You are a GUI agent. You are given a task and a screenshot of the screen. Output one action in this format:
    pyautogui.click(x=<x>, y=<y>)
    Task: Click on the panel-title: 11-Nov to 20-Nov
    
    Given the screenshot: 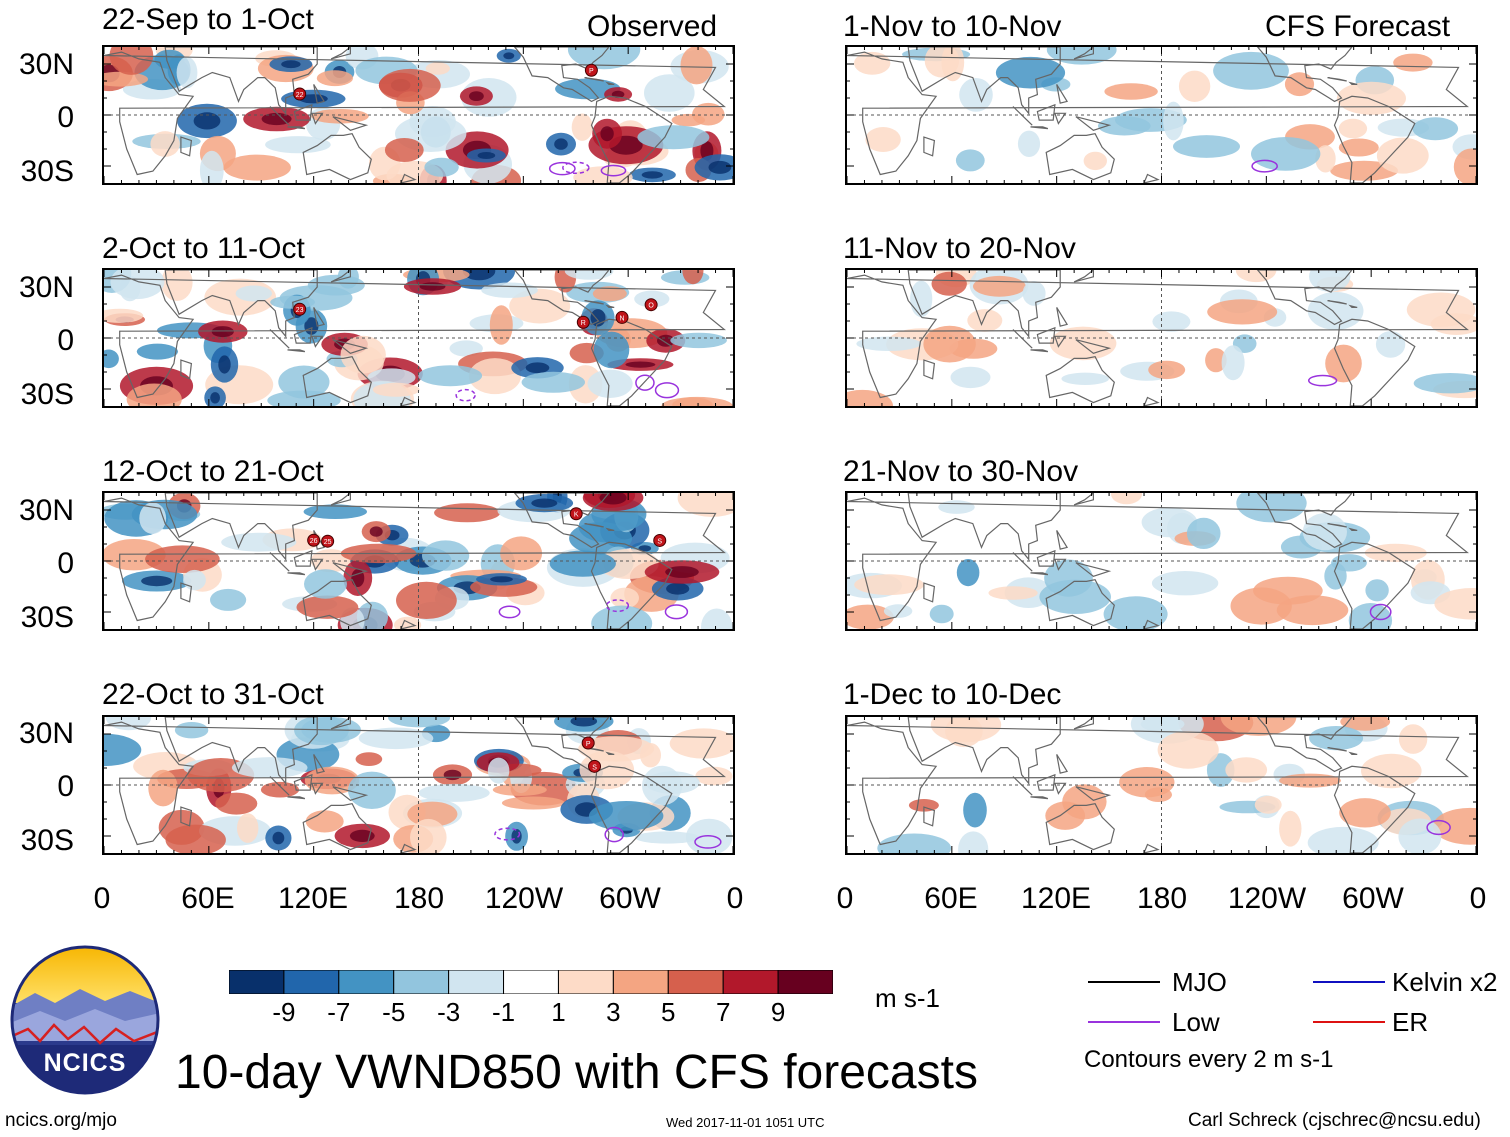 What is the action you would take?
    pyautogui.click(x=959, y=248)
    